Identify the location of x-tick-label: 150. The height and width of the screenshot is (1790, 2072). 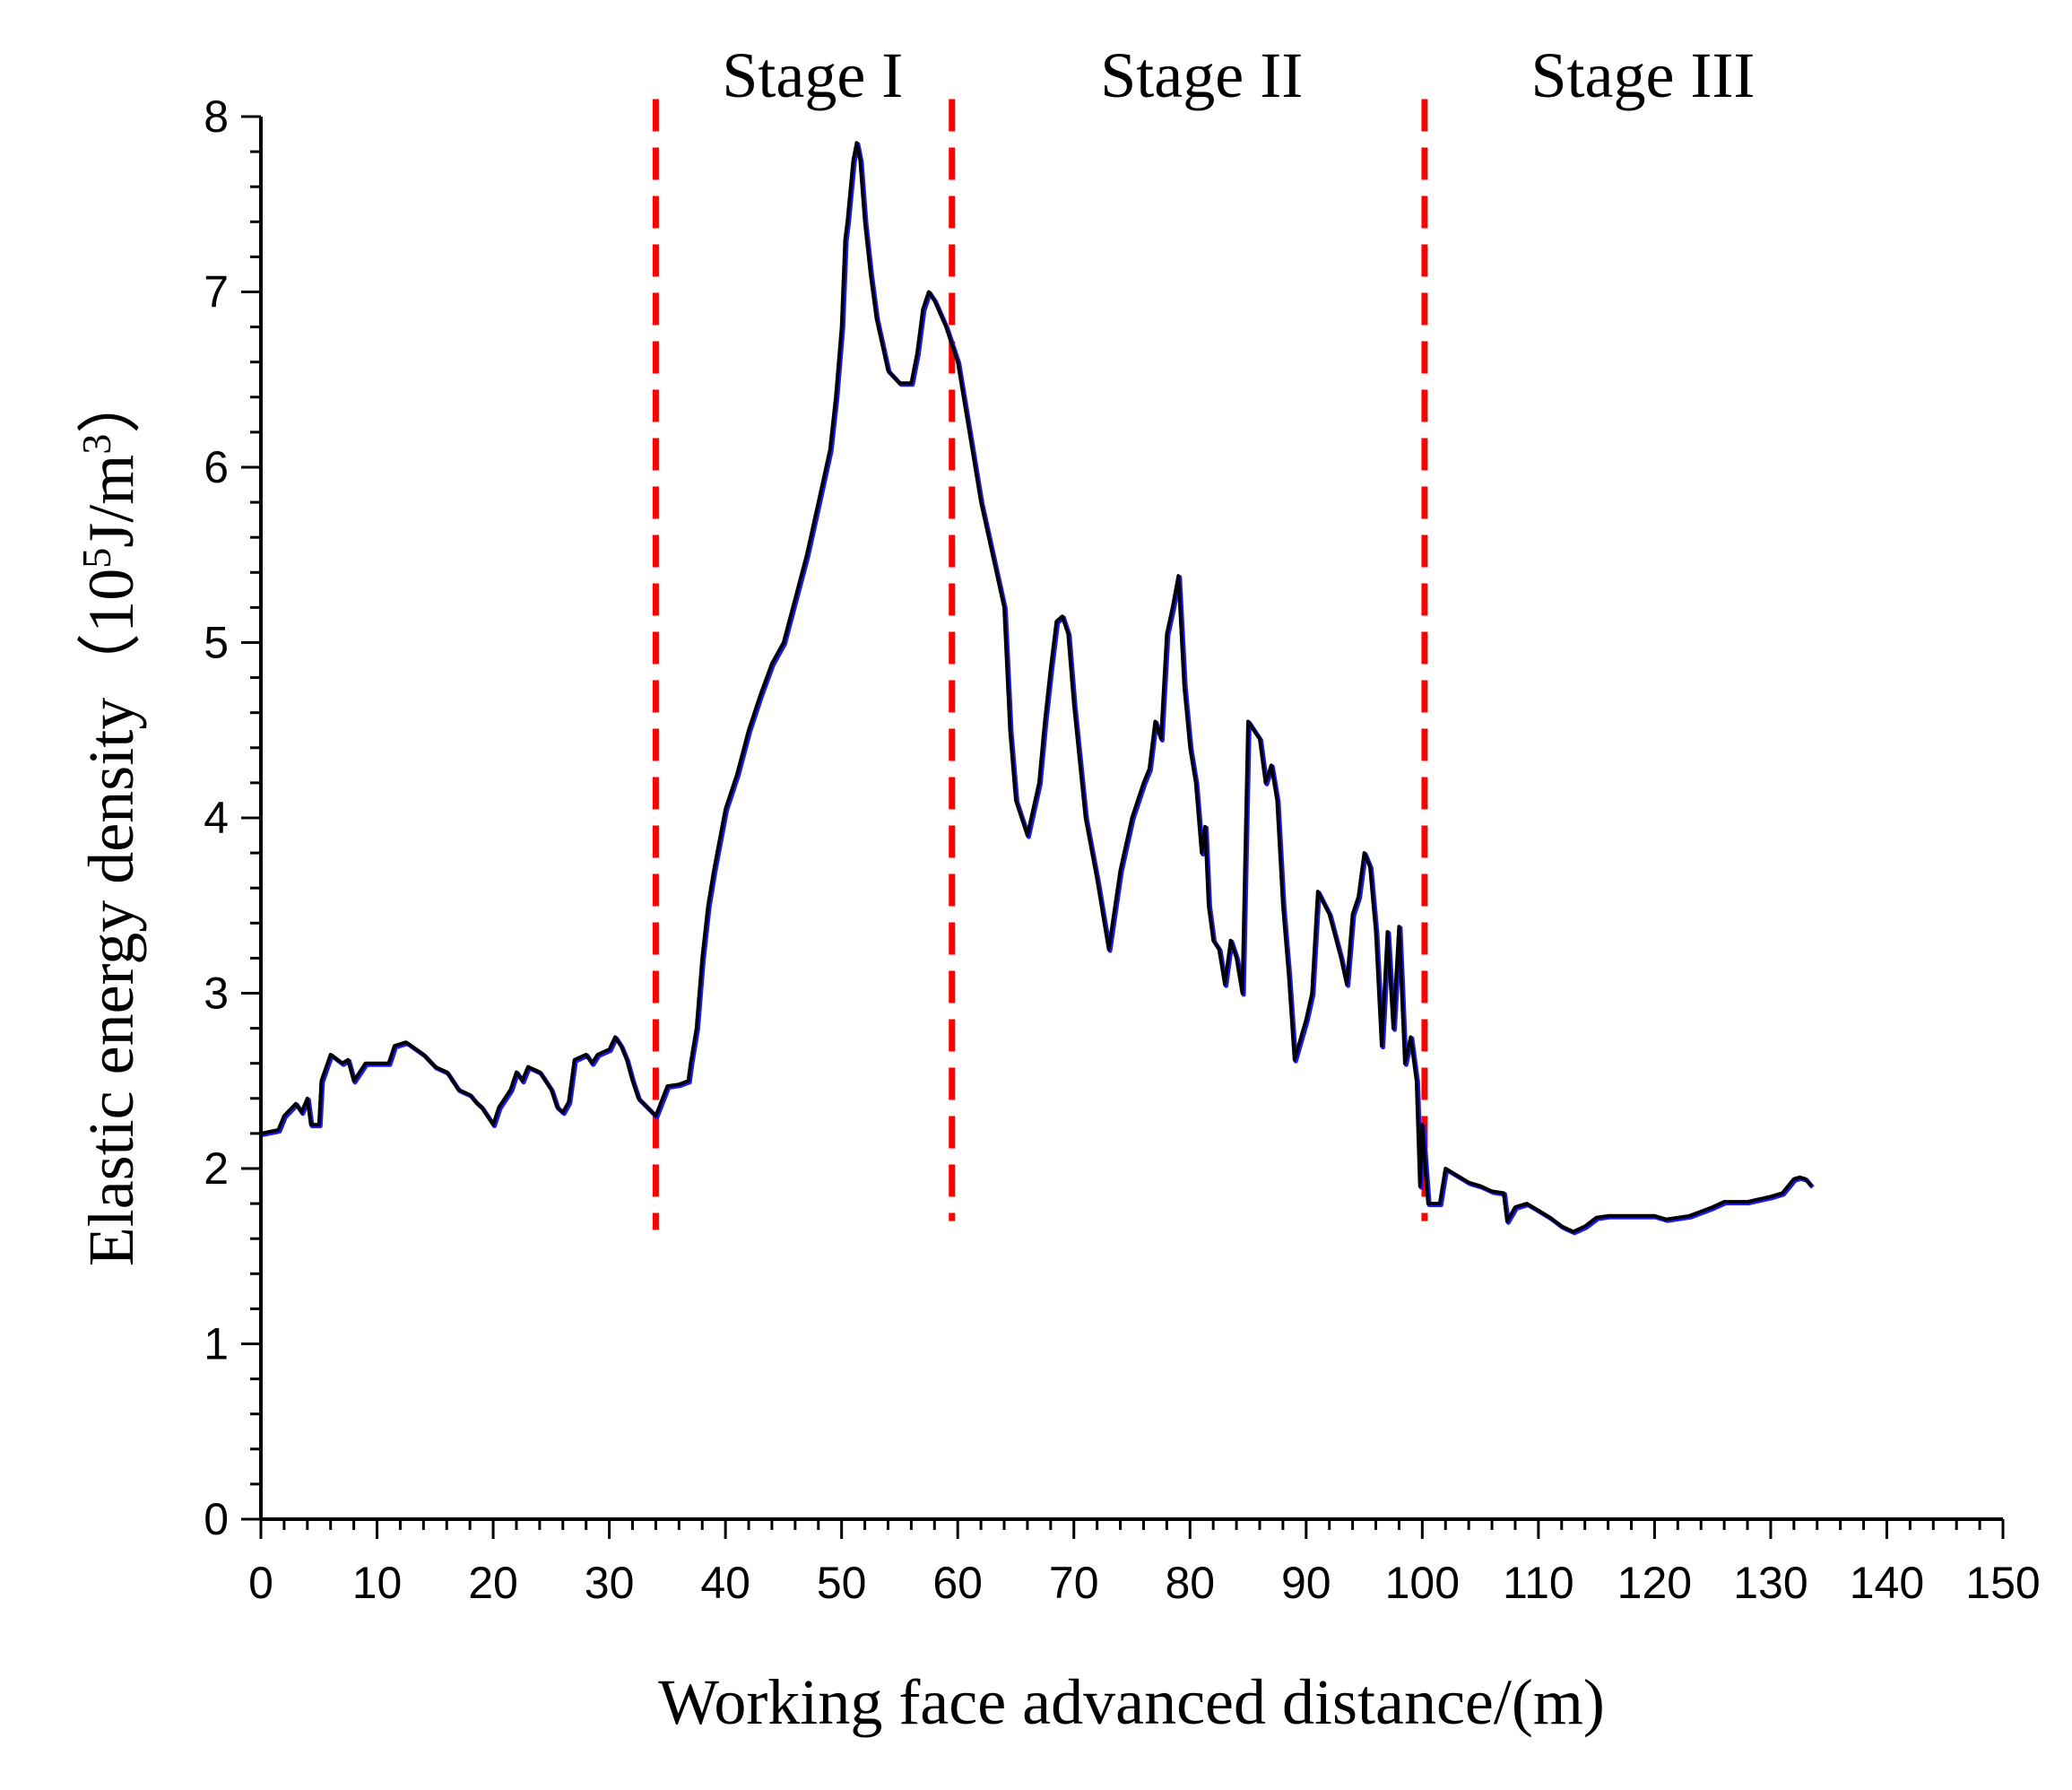
(2002, 1583).